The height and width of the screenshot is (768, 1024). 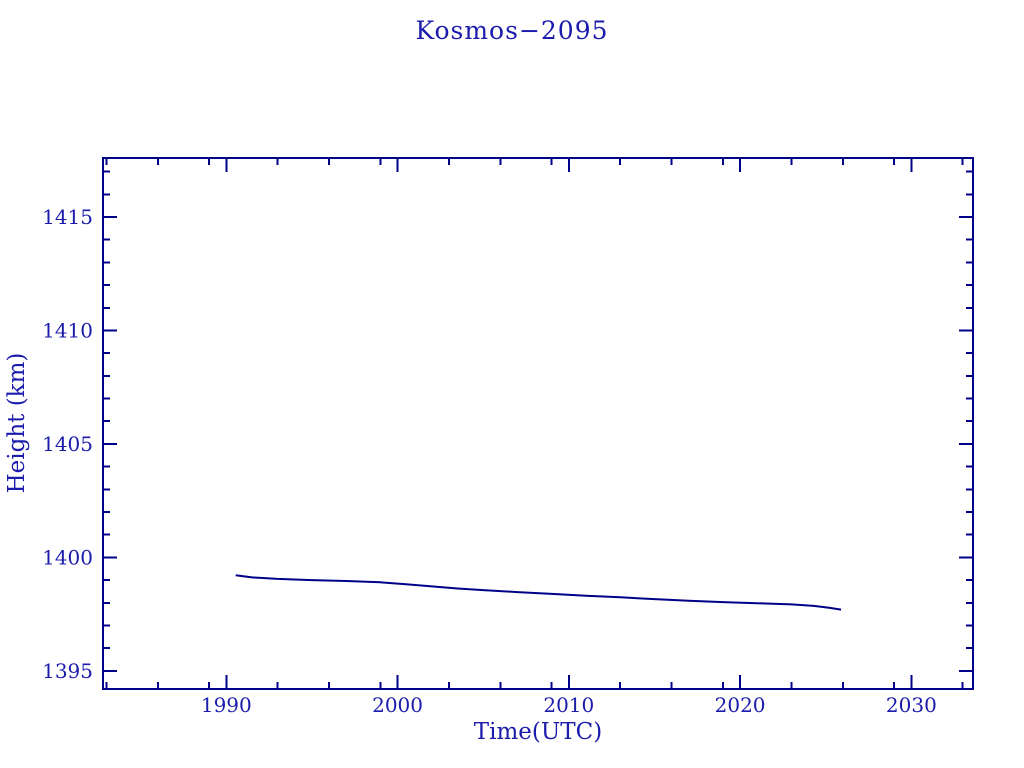 What do you see at coordinates (568, 705) in the screenshot?
I see `x-tick-label: 2010` at bounding box center [568, 705].